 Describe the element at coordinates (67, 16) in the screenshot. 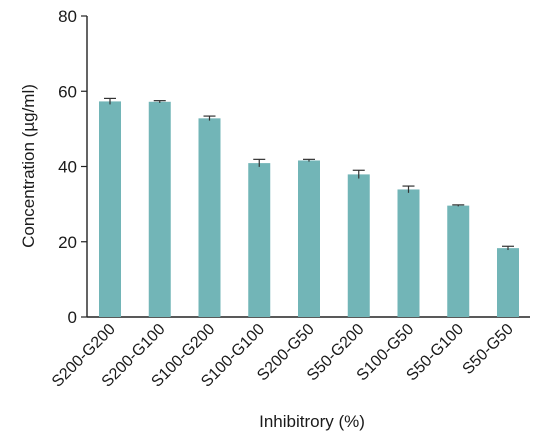

I see `y-tick-label: 80` at that location.